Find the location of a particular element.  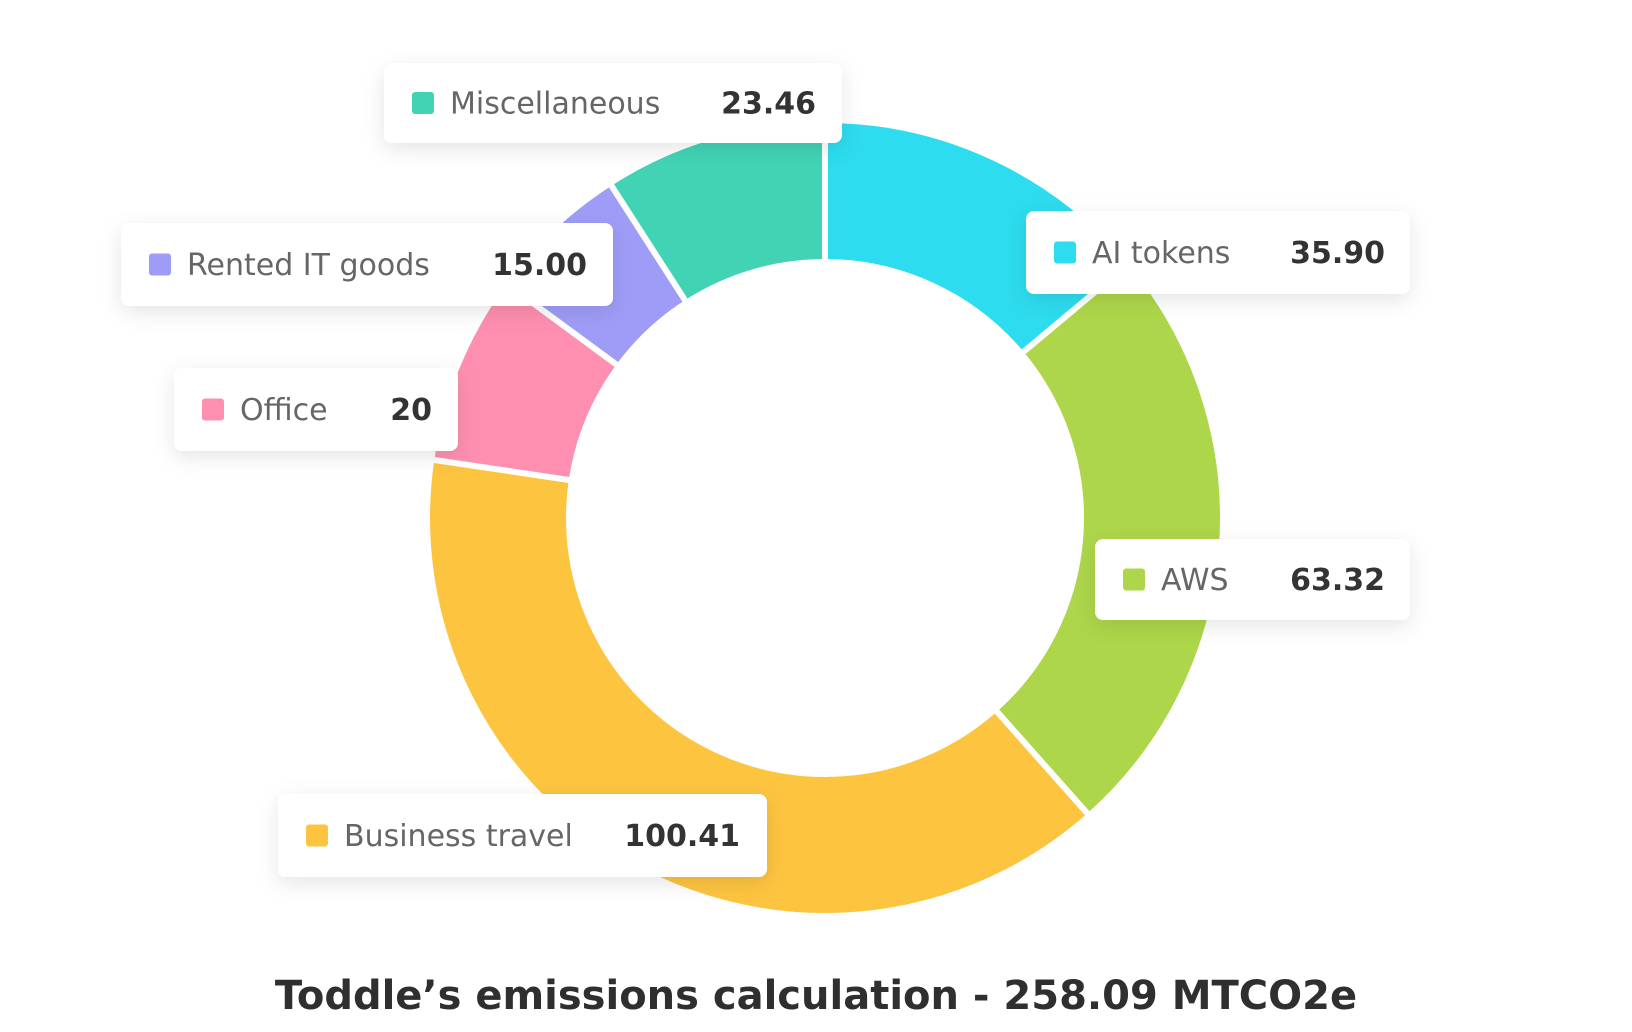

value-label: 100.41 is located at coordinates (682, 836).